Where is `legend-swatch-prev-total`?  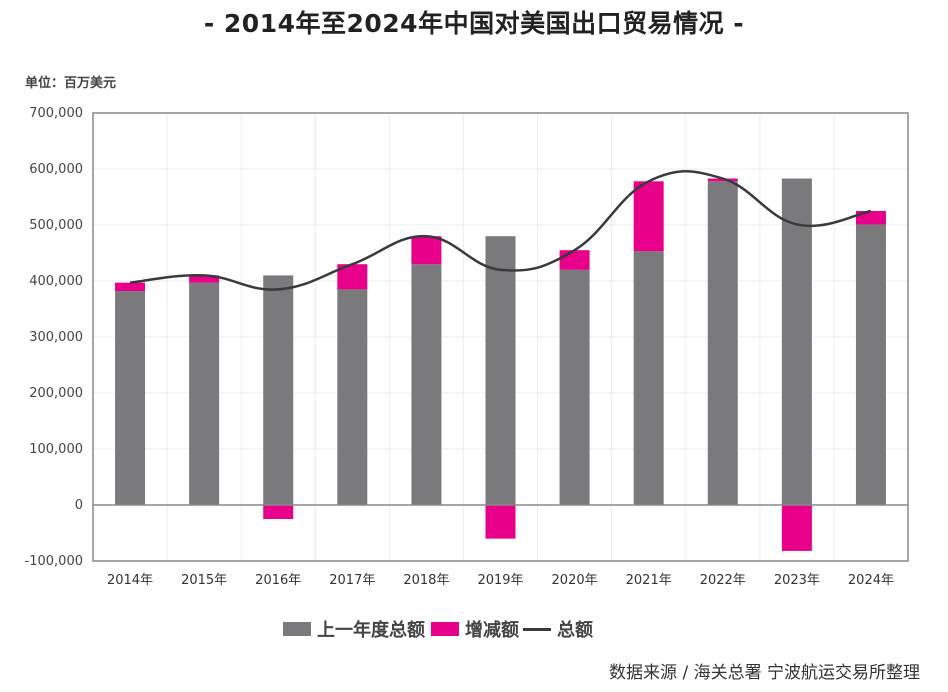
legend-swatch-prev-total is located at coordinates (297, 629).